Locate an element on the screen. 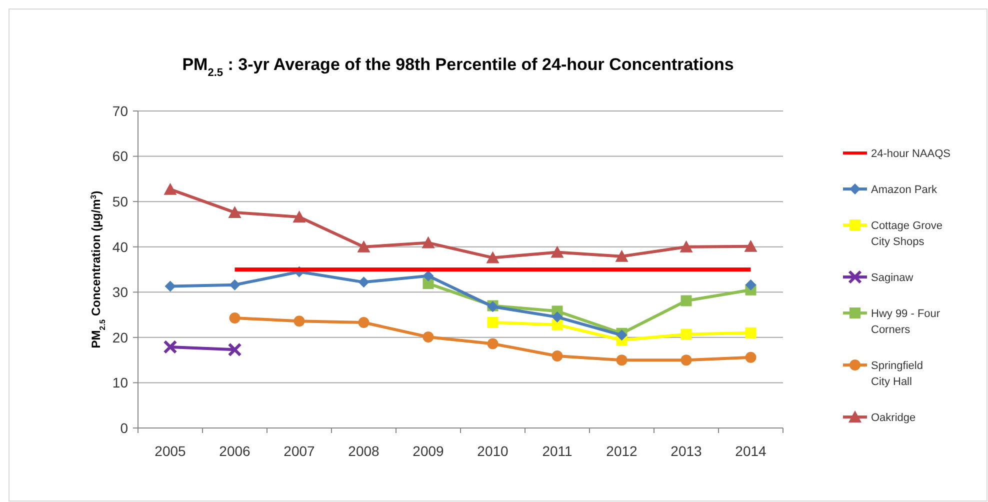  legend-label: Cottage Grove City Shops is located at coordinates (907, 234).